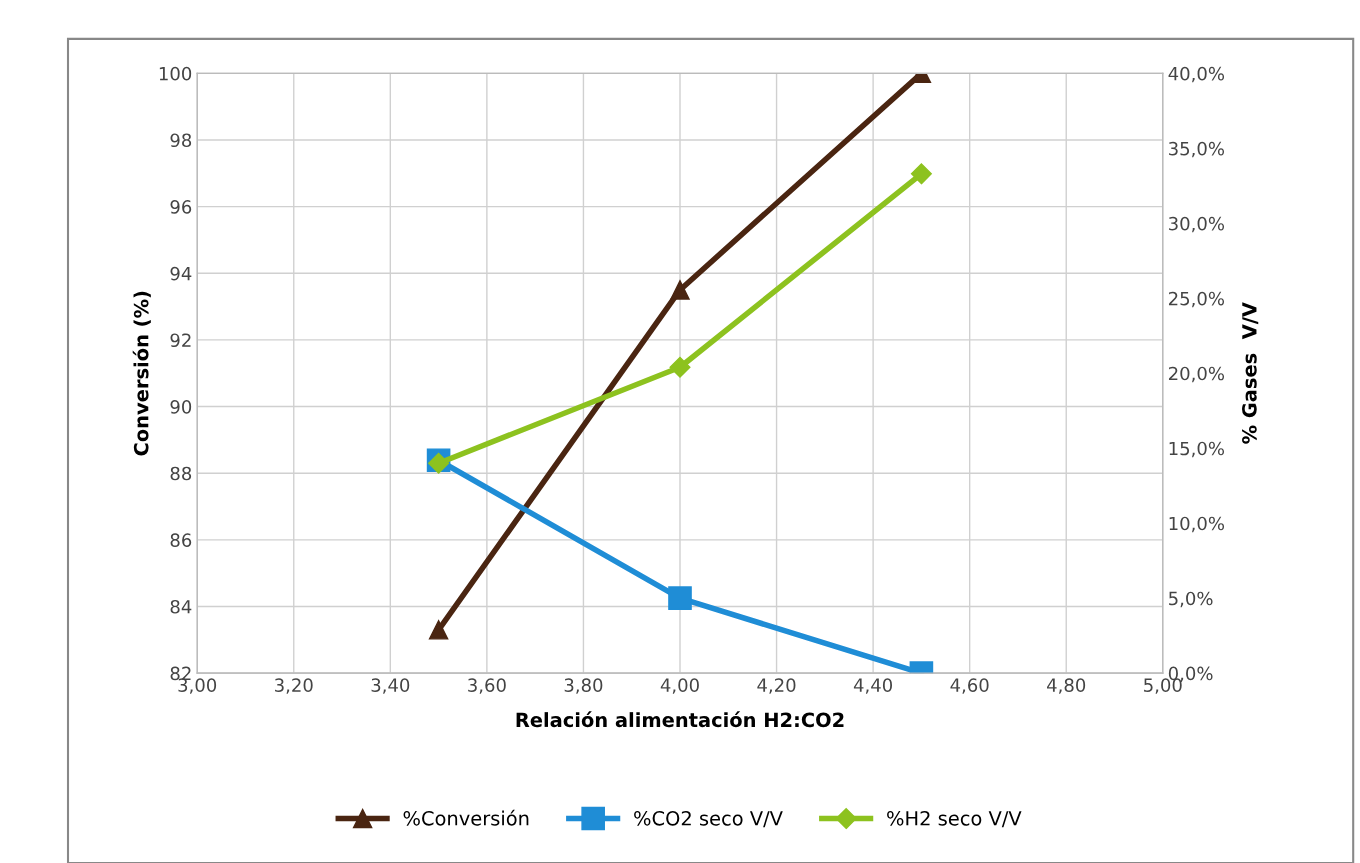  I want to click on y-tick-label: 88, so click(181, 473).